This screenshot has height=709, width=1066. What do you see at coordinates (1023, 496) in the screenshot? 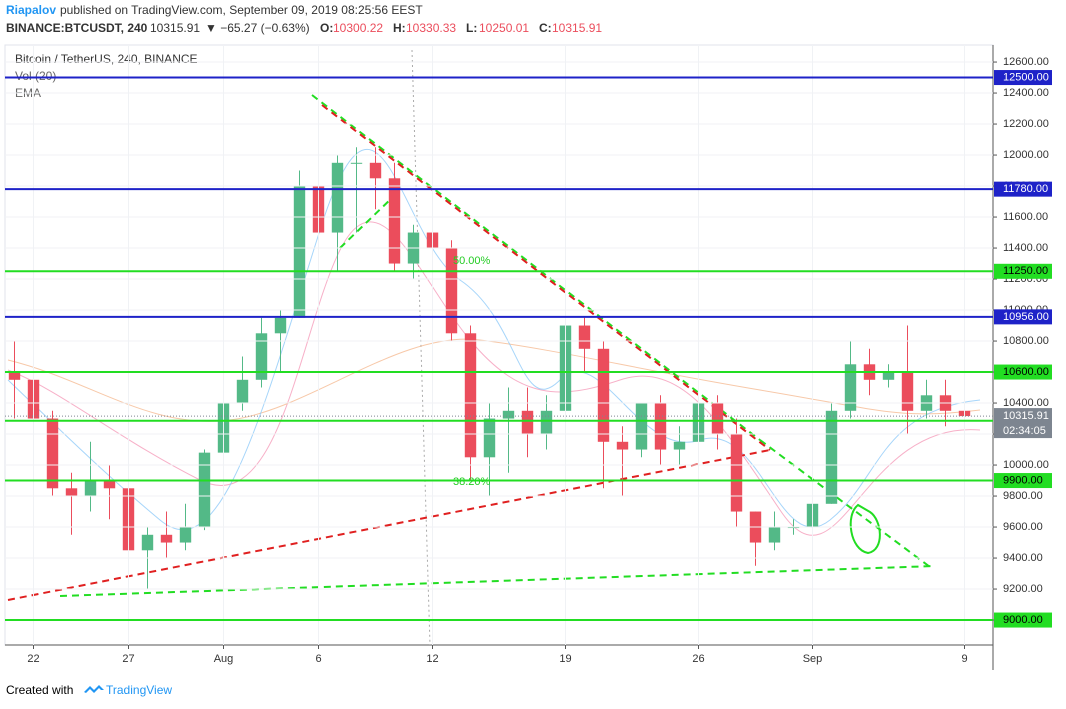
I see `y-tick-label: 9800.00` at bounding box center [1023, 496].